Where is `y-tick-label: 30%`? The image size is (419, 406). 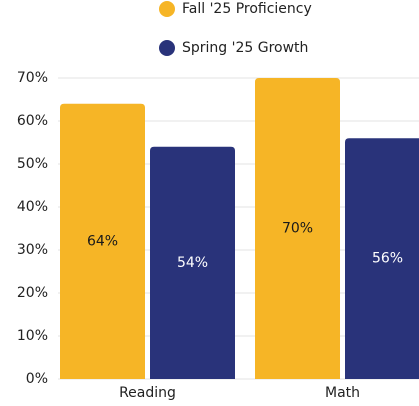
y-tick-label: 30% is located at coordinates (32, 250).